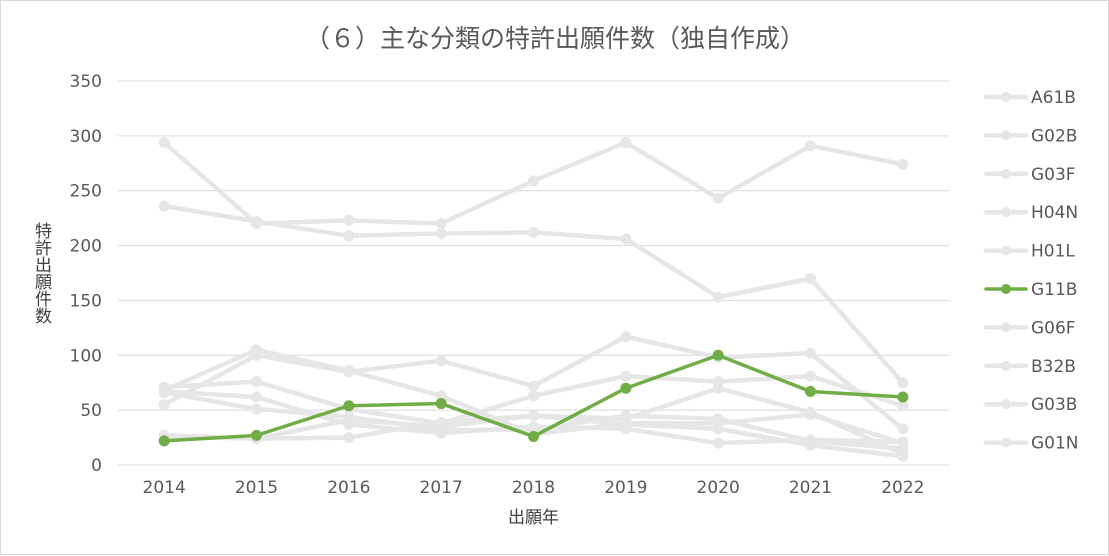  Describe the element at coordinates (1030, 136) in the screenshot. I see `legend-item-g02b: G02B` at that location.